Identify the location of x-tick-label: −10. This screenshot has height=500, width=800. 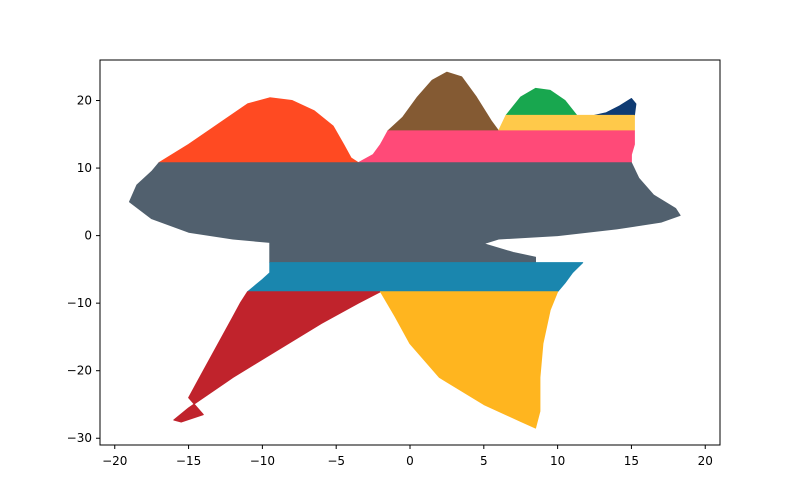
(262, 461).